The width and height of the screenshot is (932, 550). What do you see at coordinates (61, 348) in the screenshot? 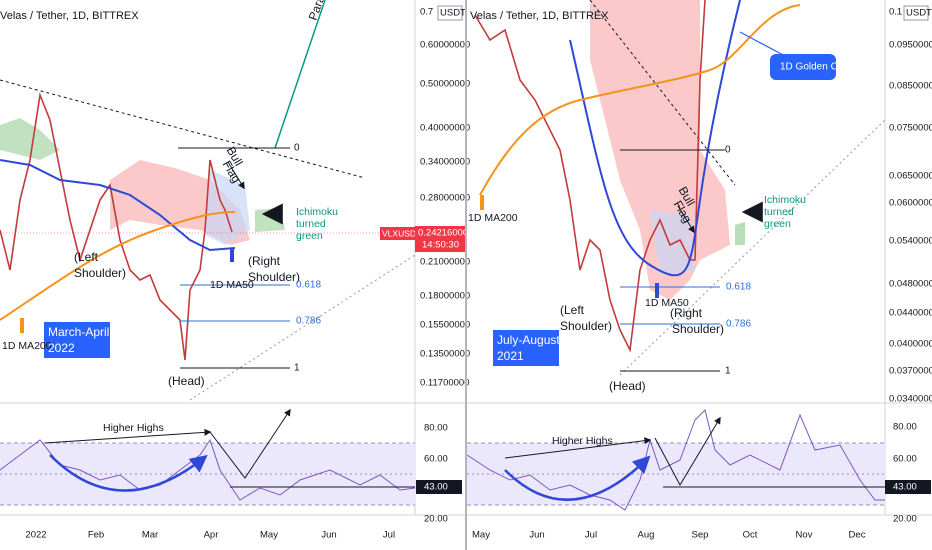
I see `annotation: 2022` at bounding box center [61, 348].